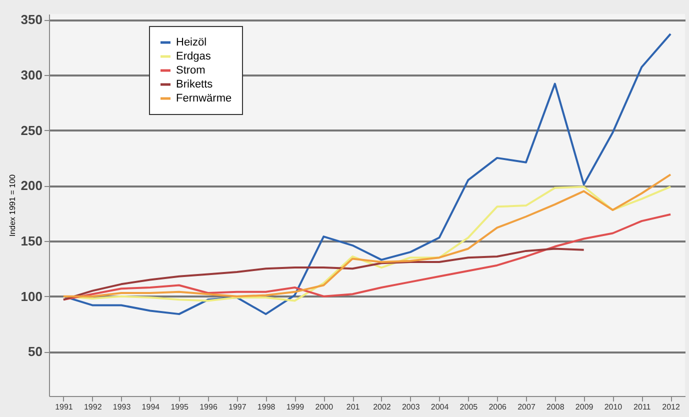 Image resolution: width=689 pixels, height=417 pixels. Describe the element at coordinates (93, 407) in the screenshot. I see `x-tick-label: 1992` at that location.